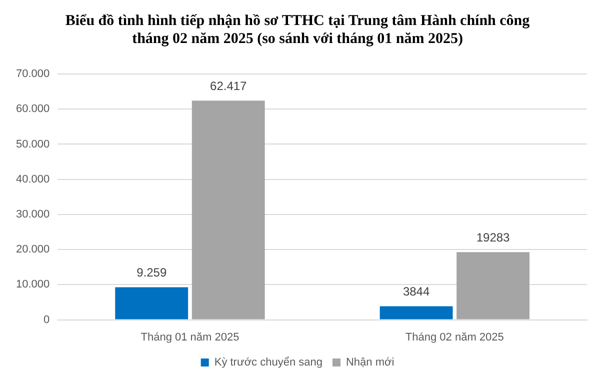  What do you see at coordinates (297, 29) in the screenshot?
I see `chart-title: Biểu đồ tình hình tiếp nhận hồ sơ TTHC tại Trung tâm Hành chính công tháng 02 năm 2025 (so sánh với tháng 01 năm 2025)` at bounding box center [297, 29].